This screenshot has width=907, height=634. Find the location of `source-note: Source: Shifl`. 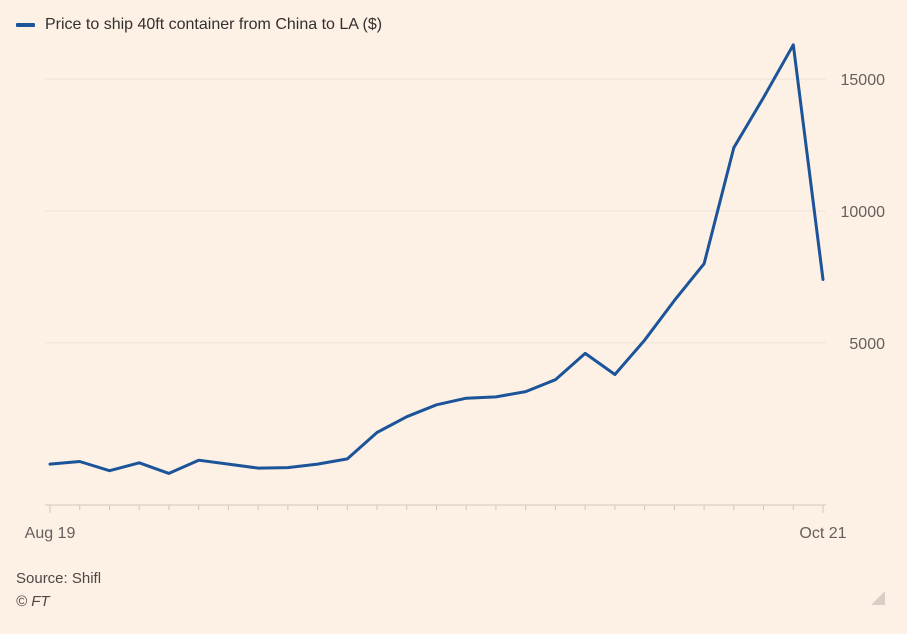

source-note: Source: Shifl is located at coordinates (59, 578).